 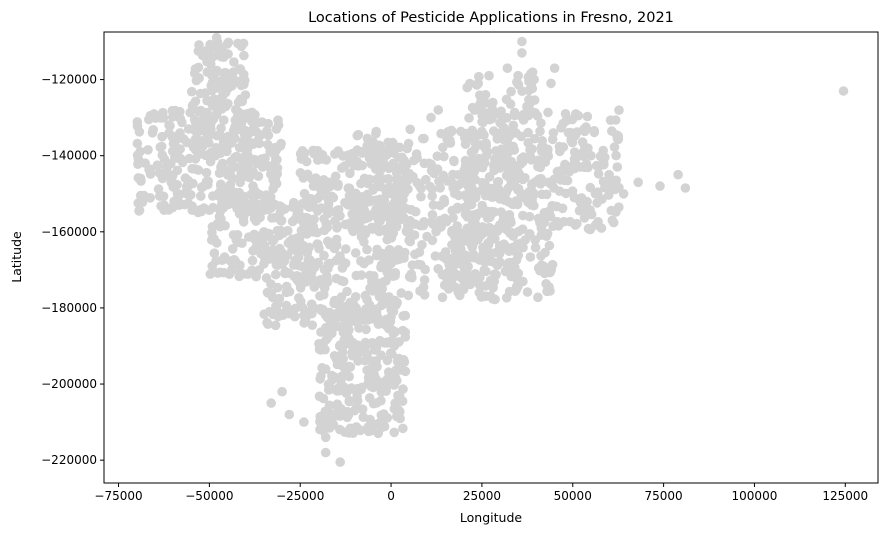 I want to click on x-tick-label: 0, so click(x=391, y=496).